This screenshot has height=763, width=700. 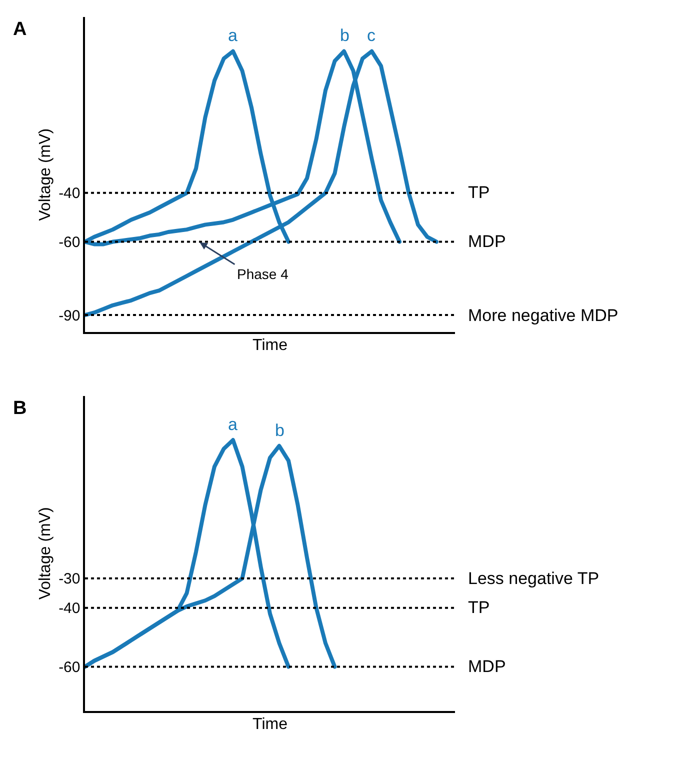 What do you see at coordinates (69, 315) in the screenshot?
I see `y-tick-label: -90` at bounding box center [69, 315].